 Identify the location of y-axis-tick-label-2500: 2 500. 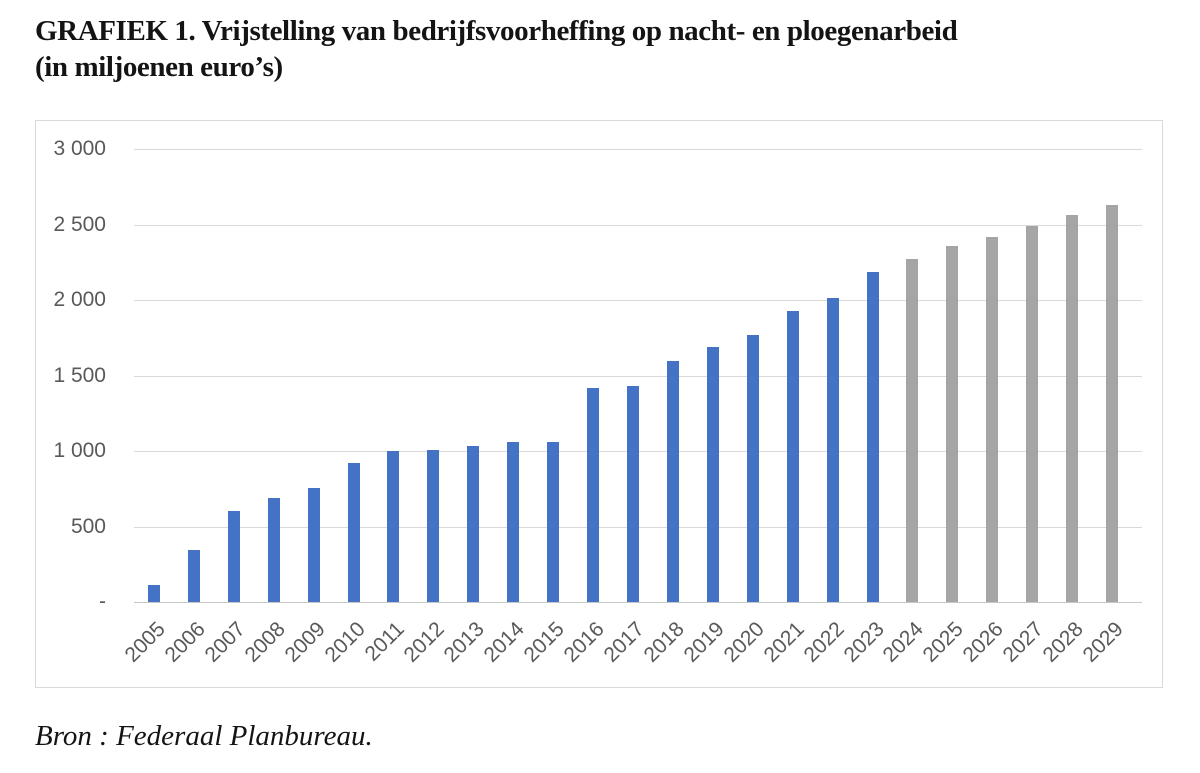
(79, 224).